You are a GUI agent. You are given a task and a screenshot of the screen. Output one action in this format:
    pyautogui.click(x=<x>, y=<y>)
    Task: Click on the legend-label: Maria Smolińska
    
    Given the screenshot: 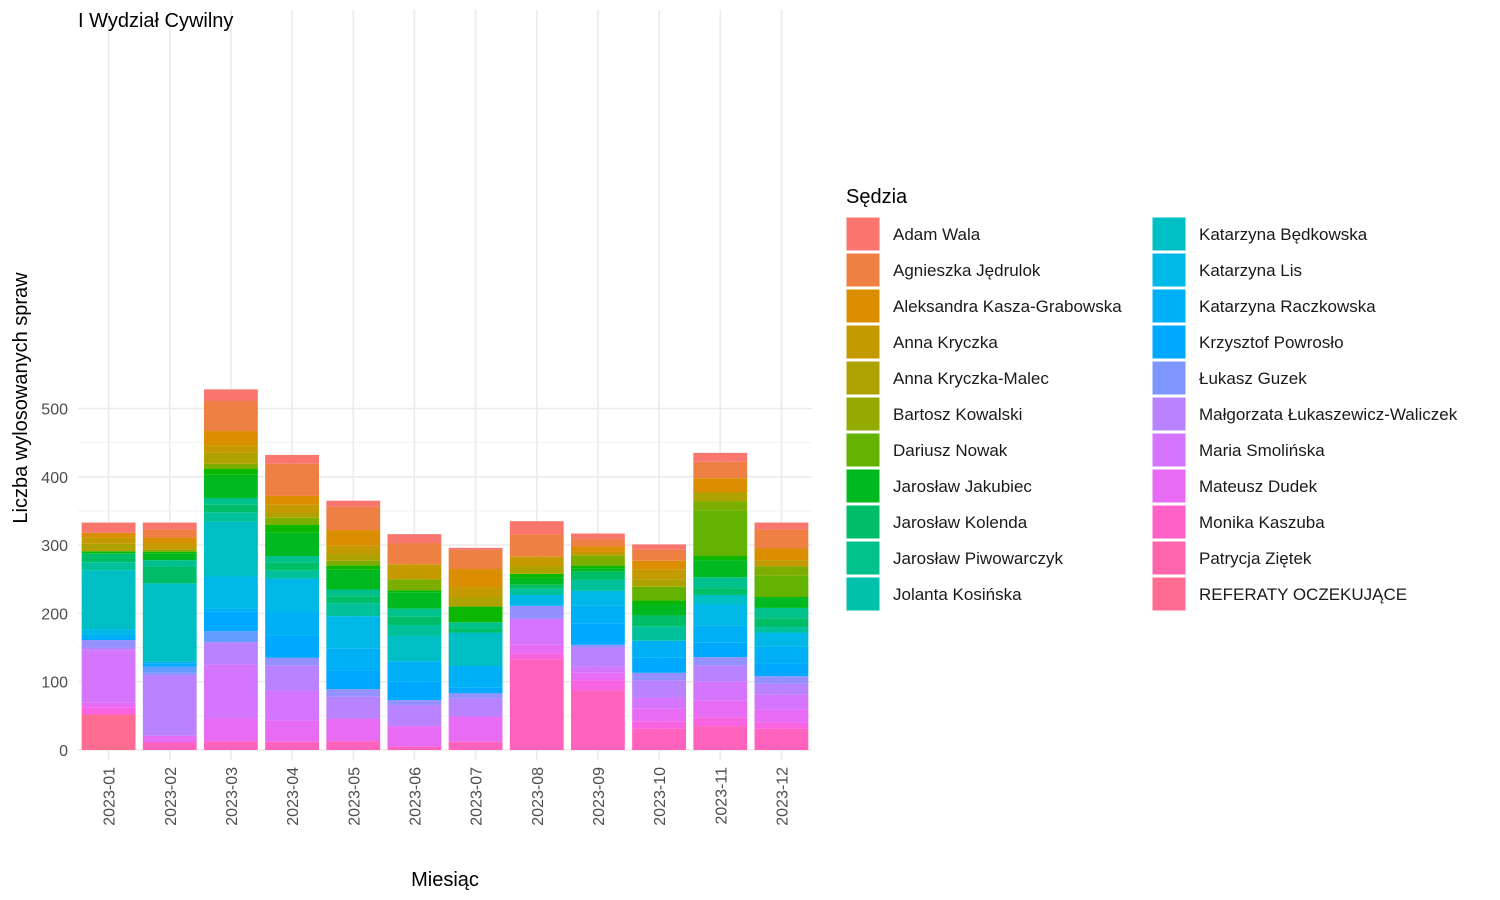 What is the action you would take?
    pyautogui.click(x=1262, y=450)
    